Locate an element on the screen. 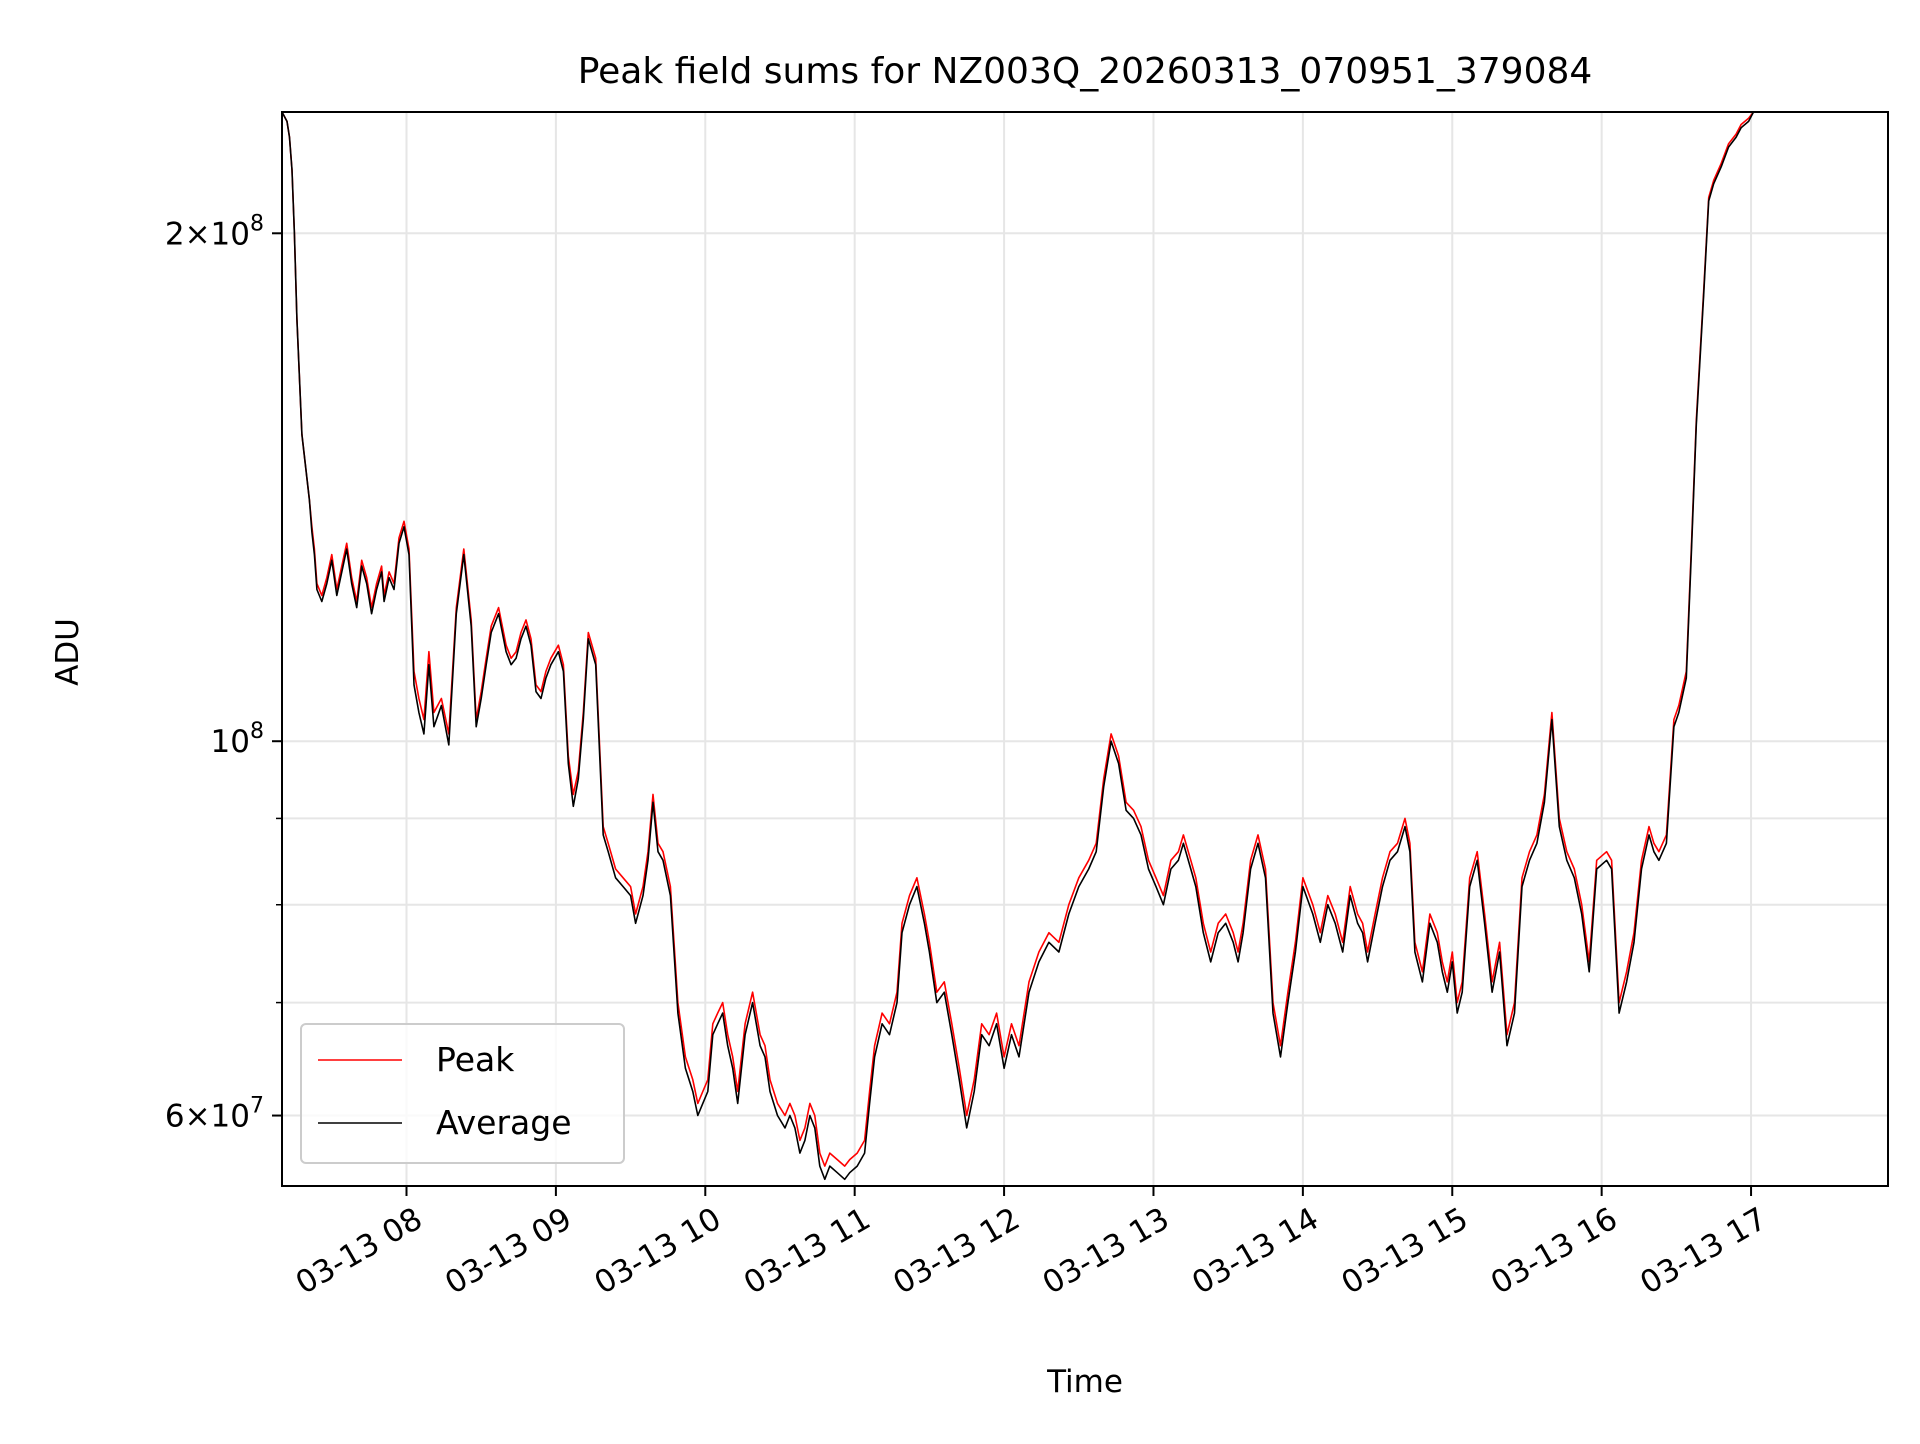  y-tick-label: 6×107 is located at coordinates (214, 1114).